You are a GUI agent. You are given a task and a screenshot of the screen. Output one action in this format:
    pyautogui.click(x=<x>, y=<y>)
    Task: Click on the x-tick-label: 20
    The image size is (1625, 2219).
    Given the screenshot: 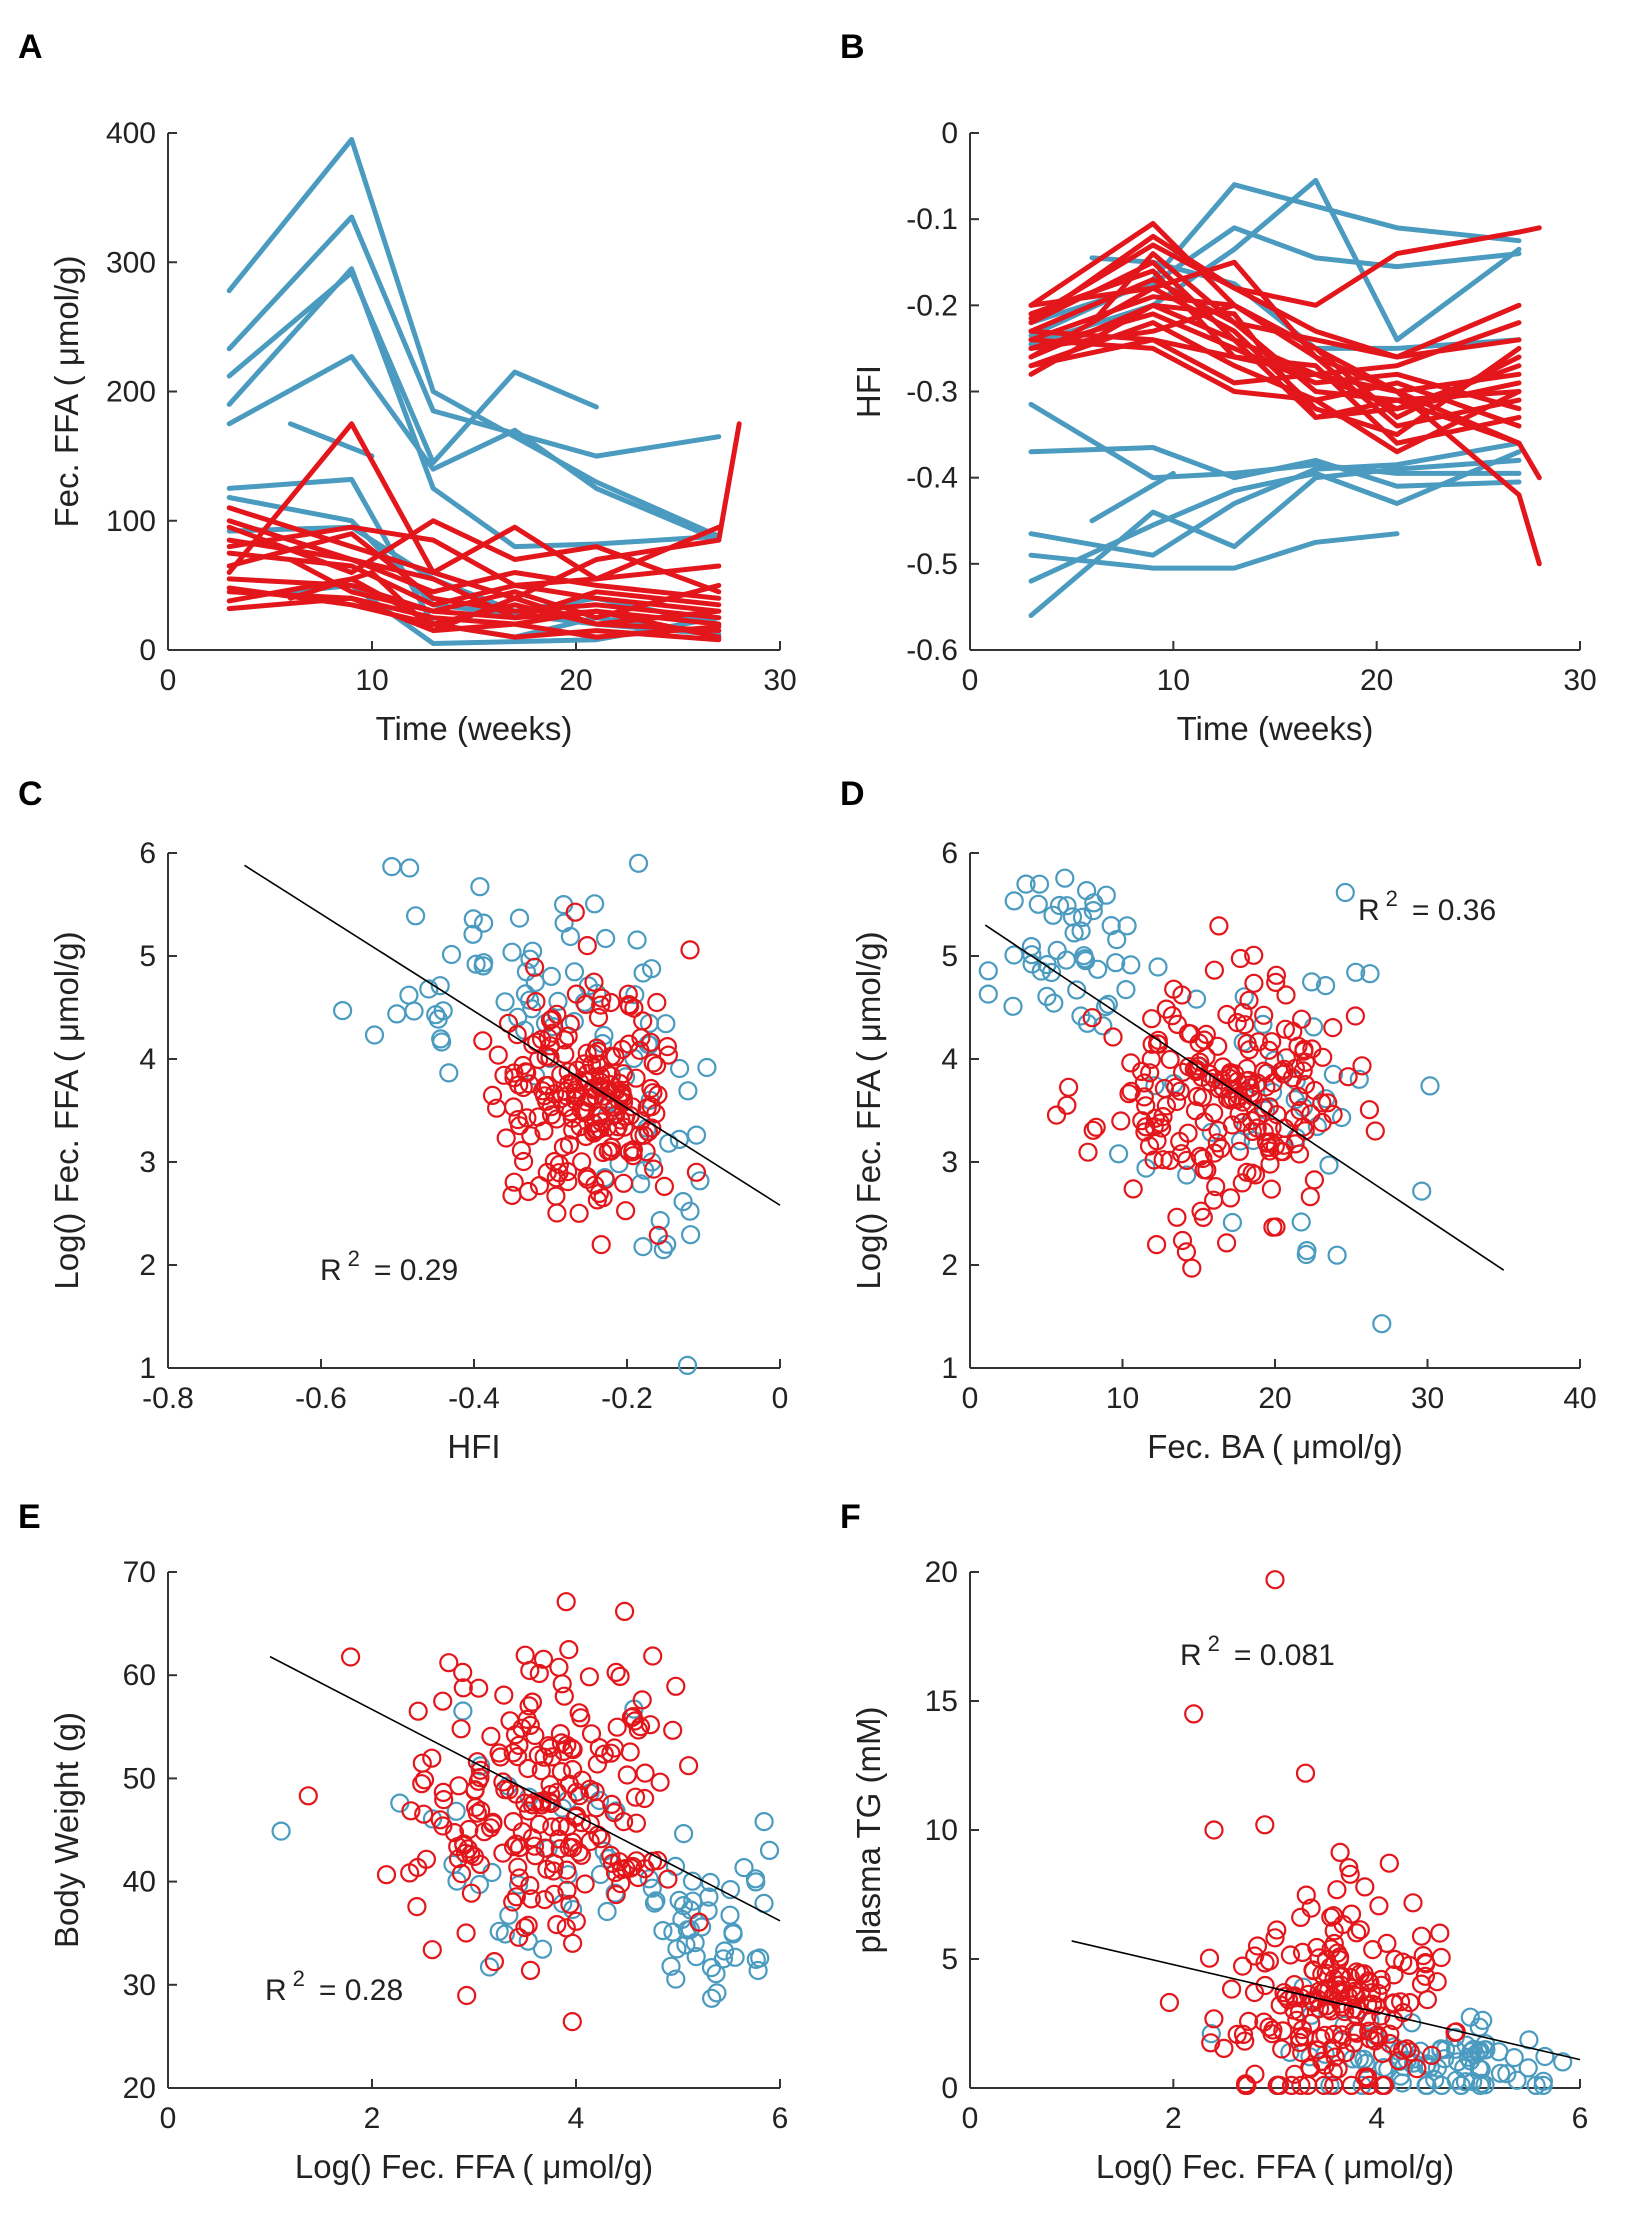 What is the action you would take?
    pyautogui.click(x=1274, y=1398)
    